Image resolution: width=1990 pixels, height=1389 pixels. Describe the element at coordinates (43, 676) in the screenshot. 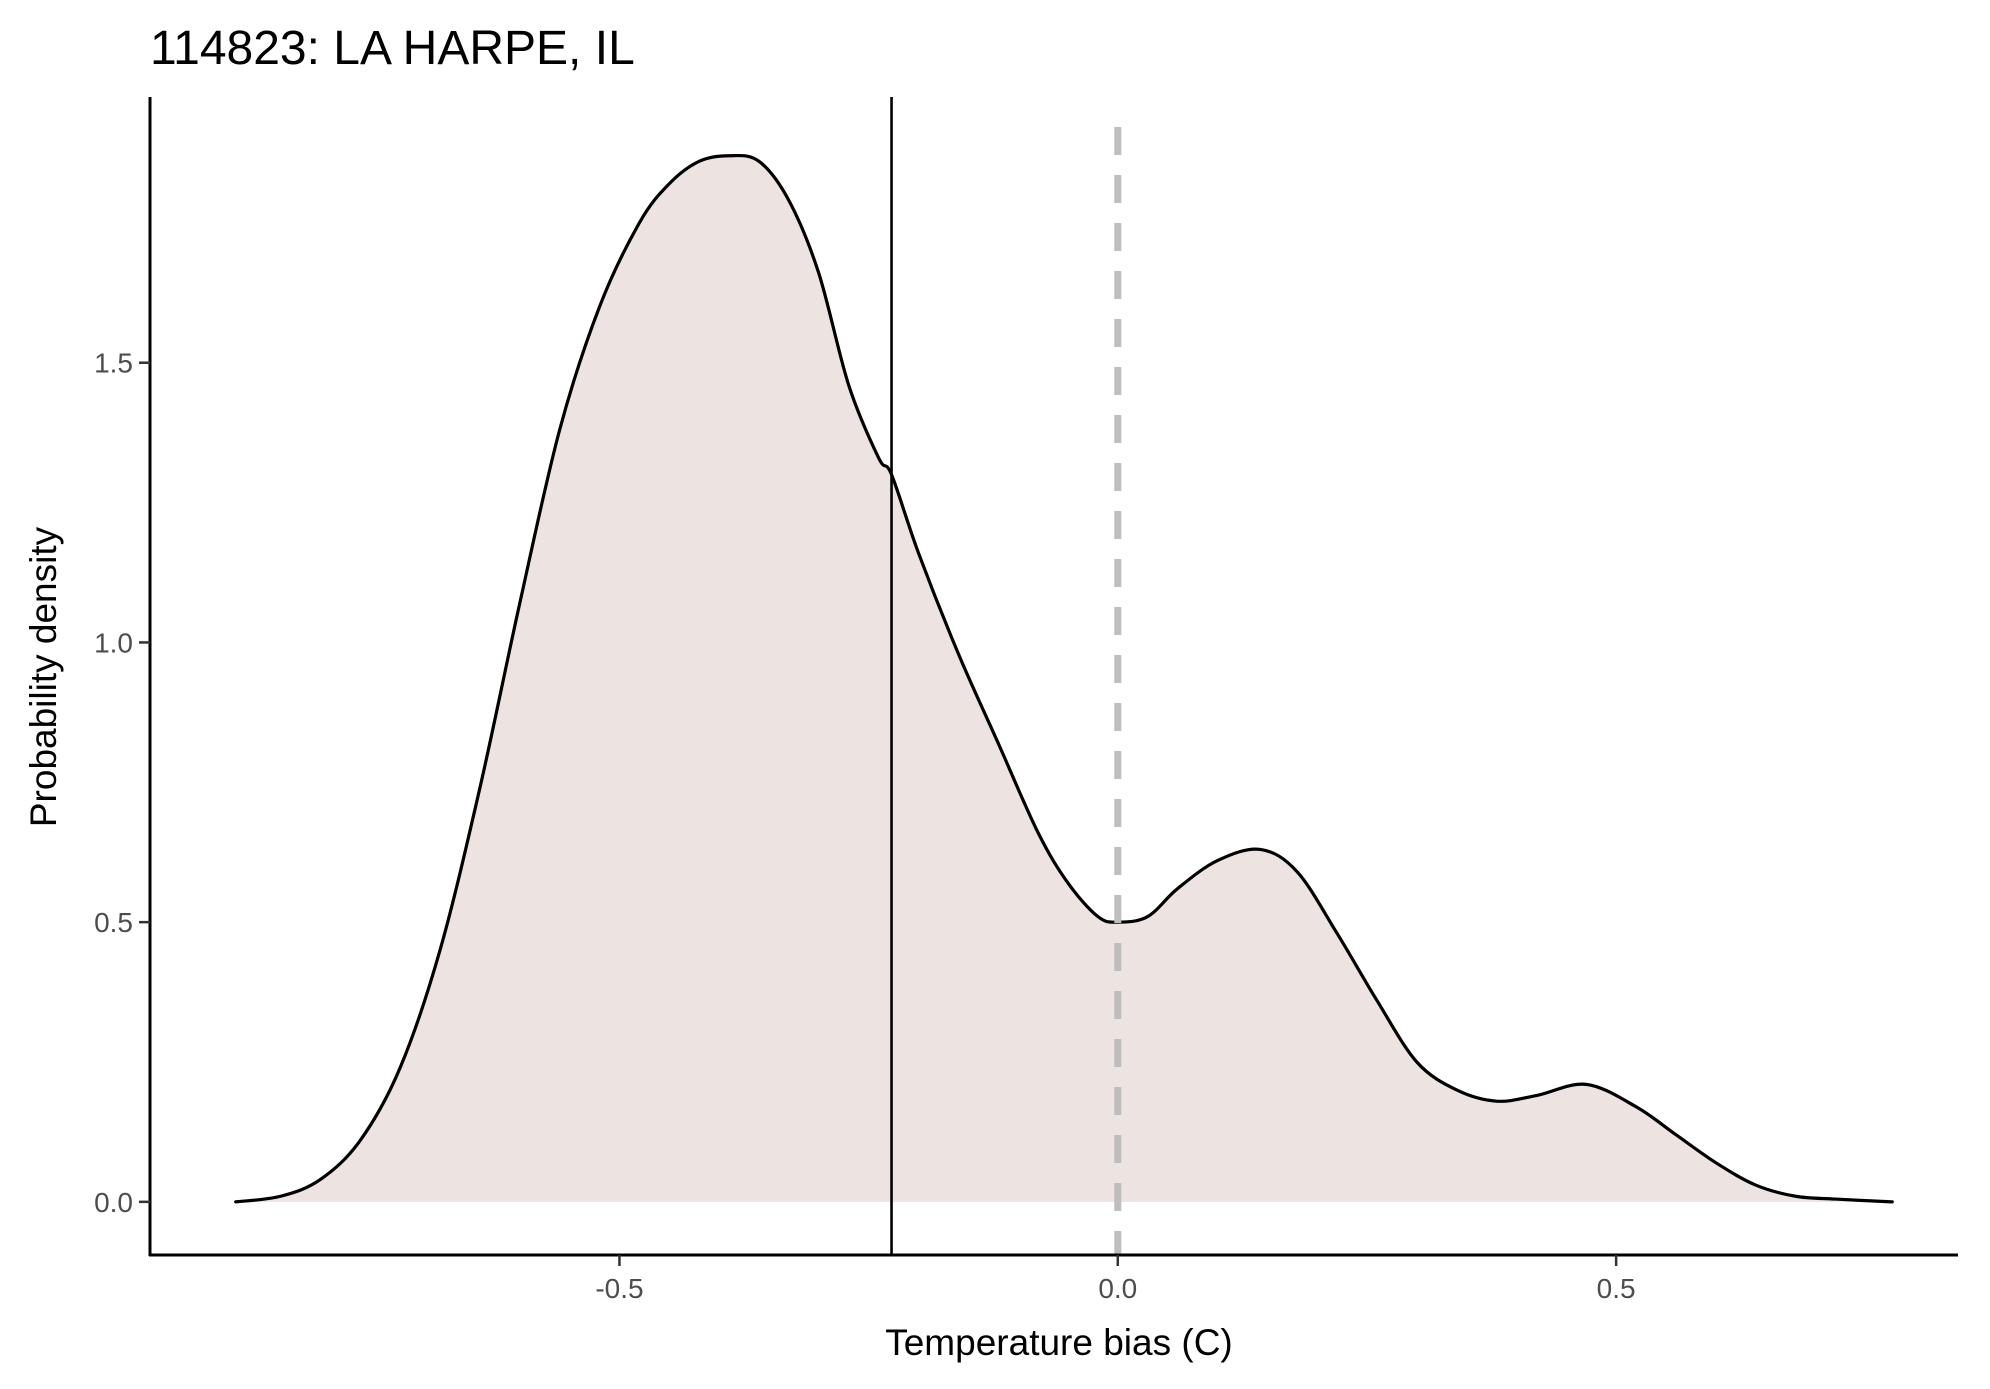

I see `y-axis-title: Probability density` at that location.